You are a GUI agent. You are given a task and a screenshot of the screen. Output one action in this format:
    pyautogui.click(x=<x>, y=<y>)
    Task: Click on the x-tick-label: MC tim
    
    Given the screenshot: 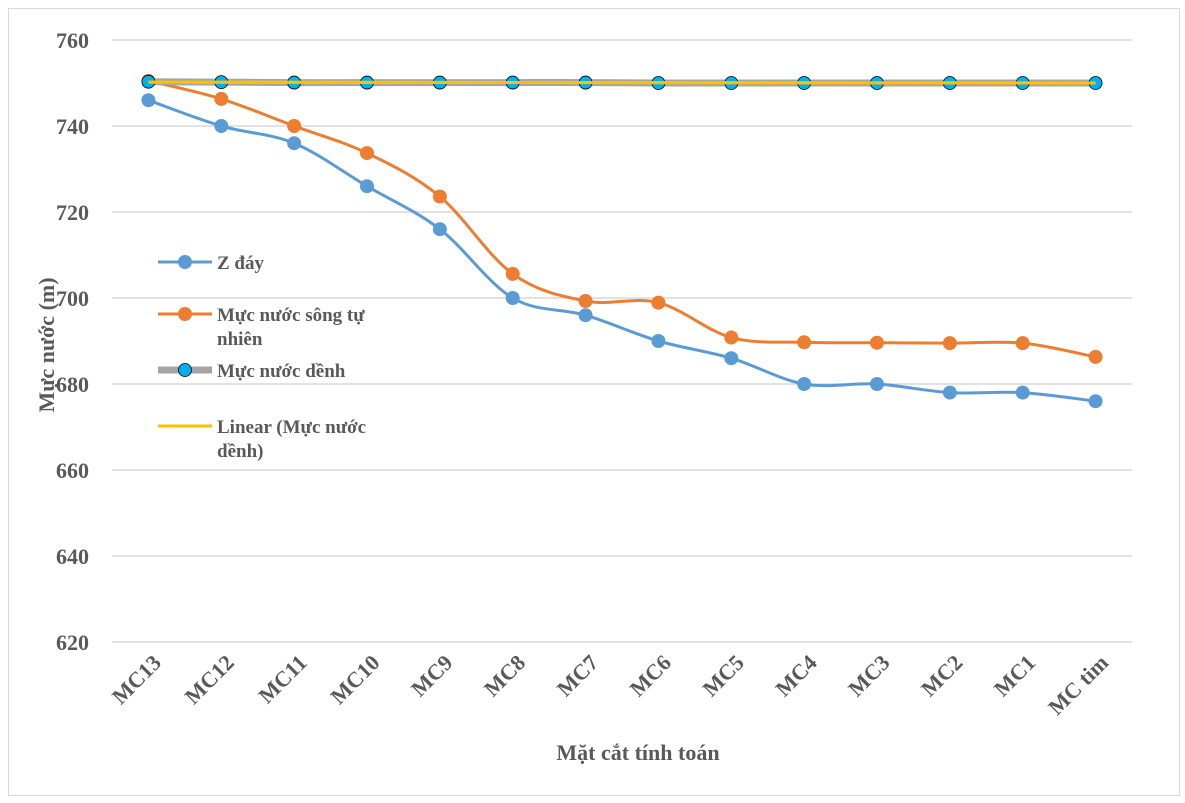 What is the action you would take?
    pyautogui.click(x=1078, y=685)
    